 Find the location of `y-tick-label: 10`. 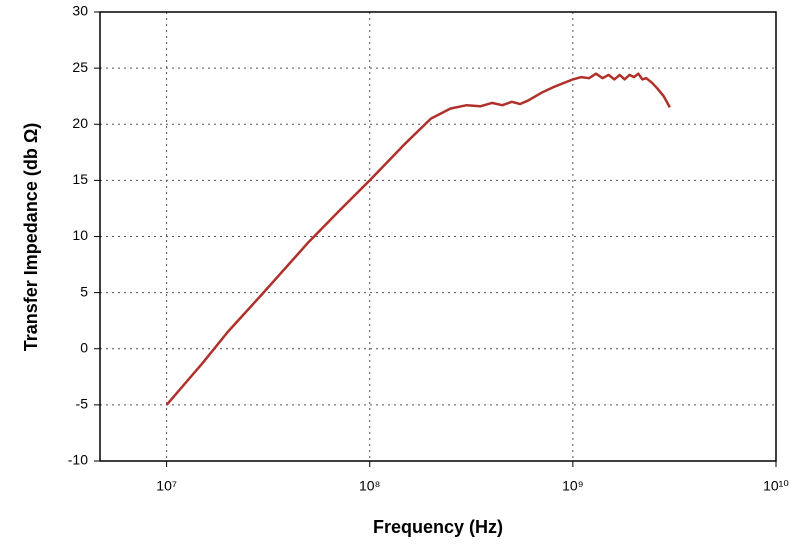

y-tick-label: 10 is located at coordinates (80, 235).